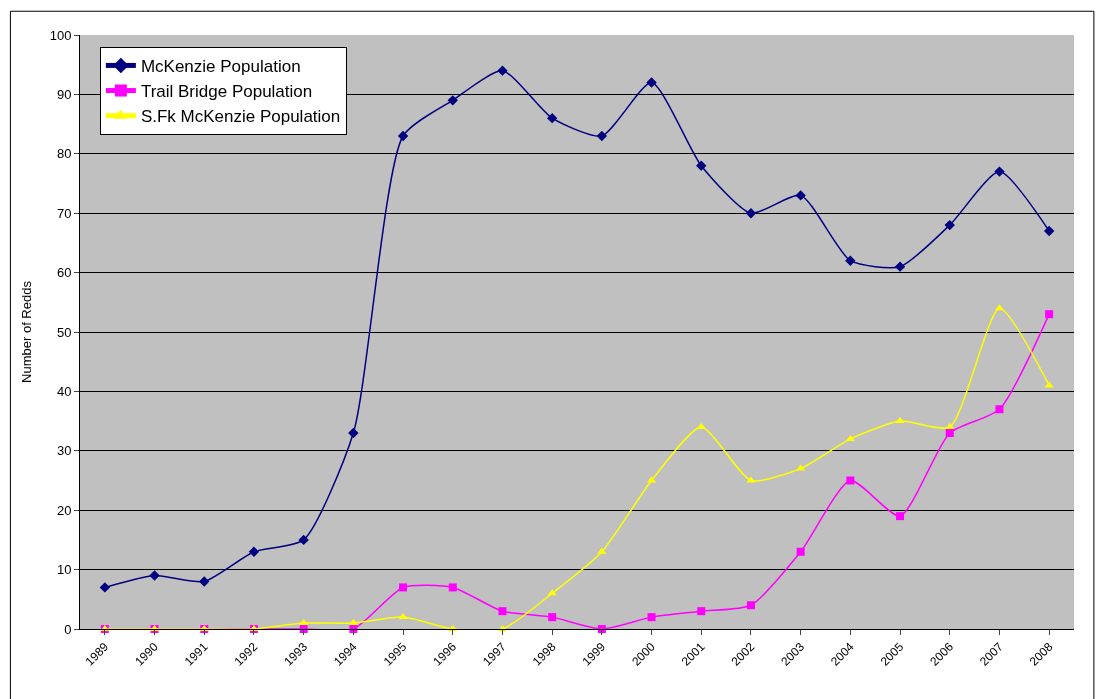 Image resolution: width=1104 pixels, height=699 pixels. What do you see at coordinates (64, 391) in the screenshot?
I see `y-tick-label: 40` at bounding box center [64, 391].